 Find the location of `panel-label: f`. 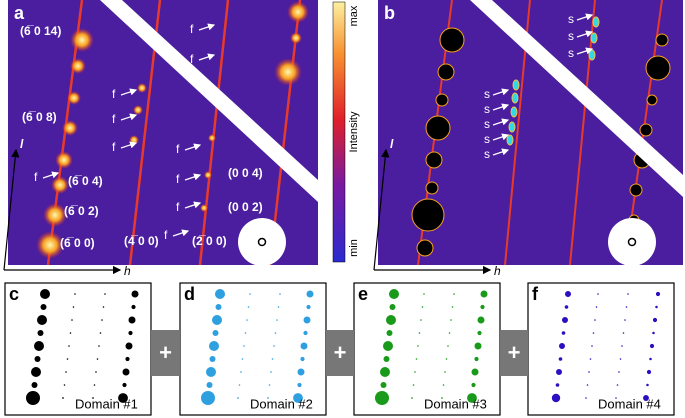

panel-label: f is located at coordinates (535, 294).